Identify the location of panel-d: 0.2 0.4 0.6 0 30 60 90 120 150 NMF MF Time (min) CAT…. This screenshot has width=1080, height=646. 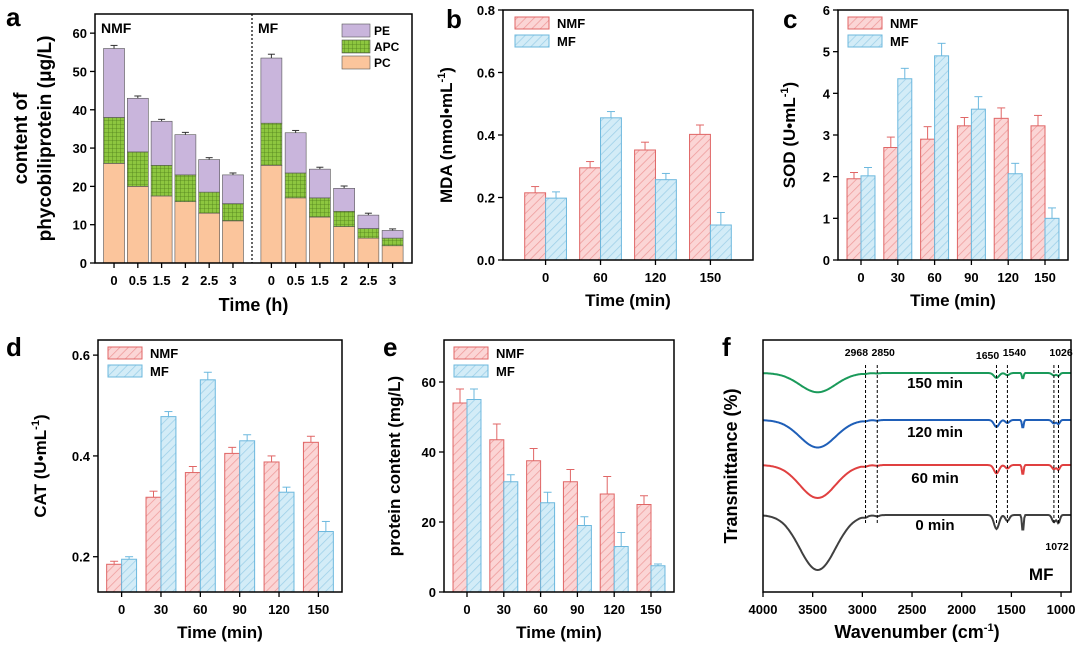
(186, 490).